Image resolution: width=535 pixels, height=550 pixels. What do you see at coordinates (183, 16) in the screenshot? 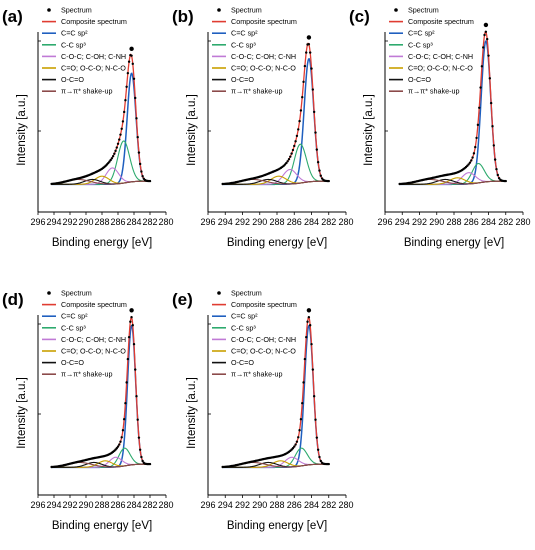
I see `panel-label: (b)` at bounding box center [183, 16].